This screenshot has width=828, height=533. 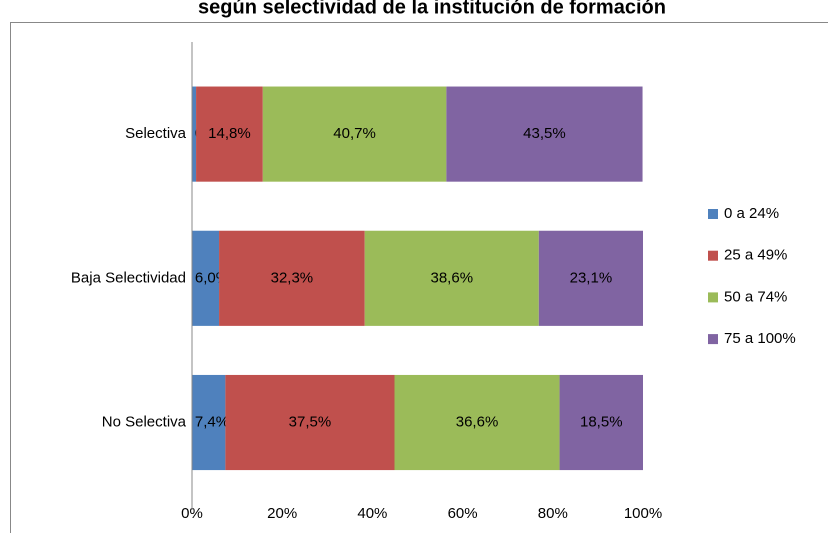 I want to click on x-tick-label: 60%, so click(x=463, y=513).